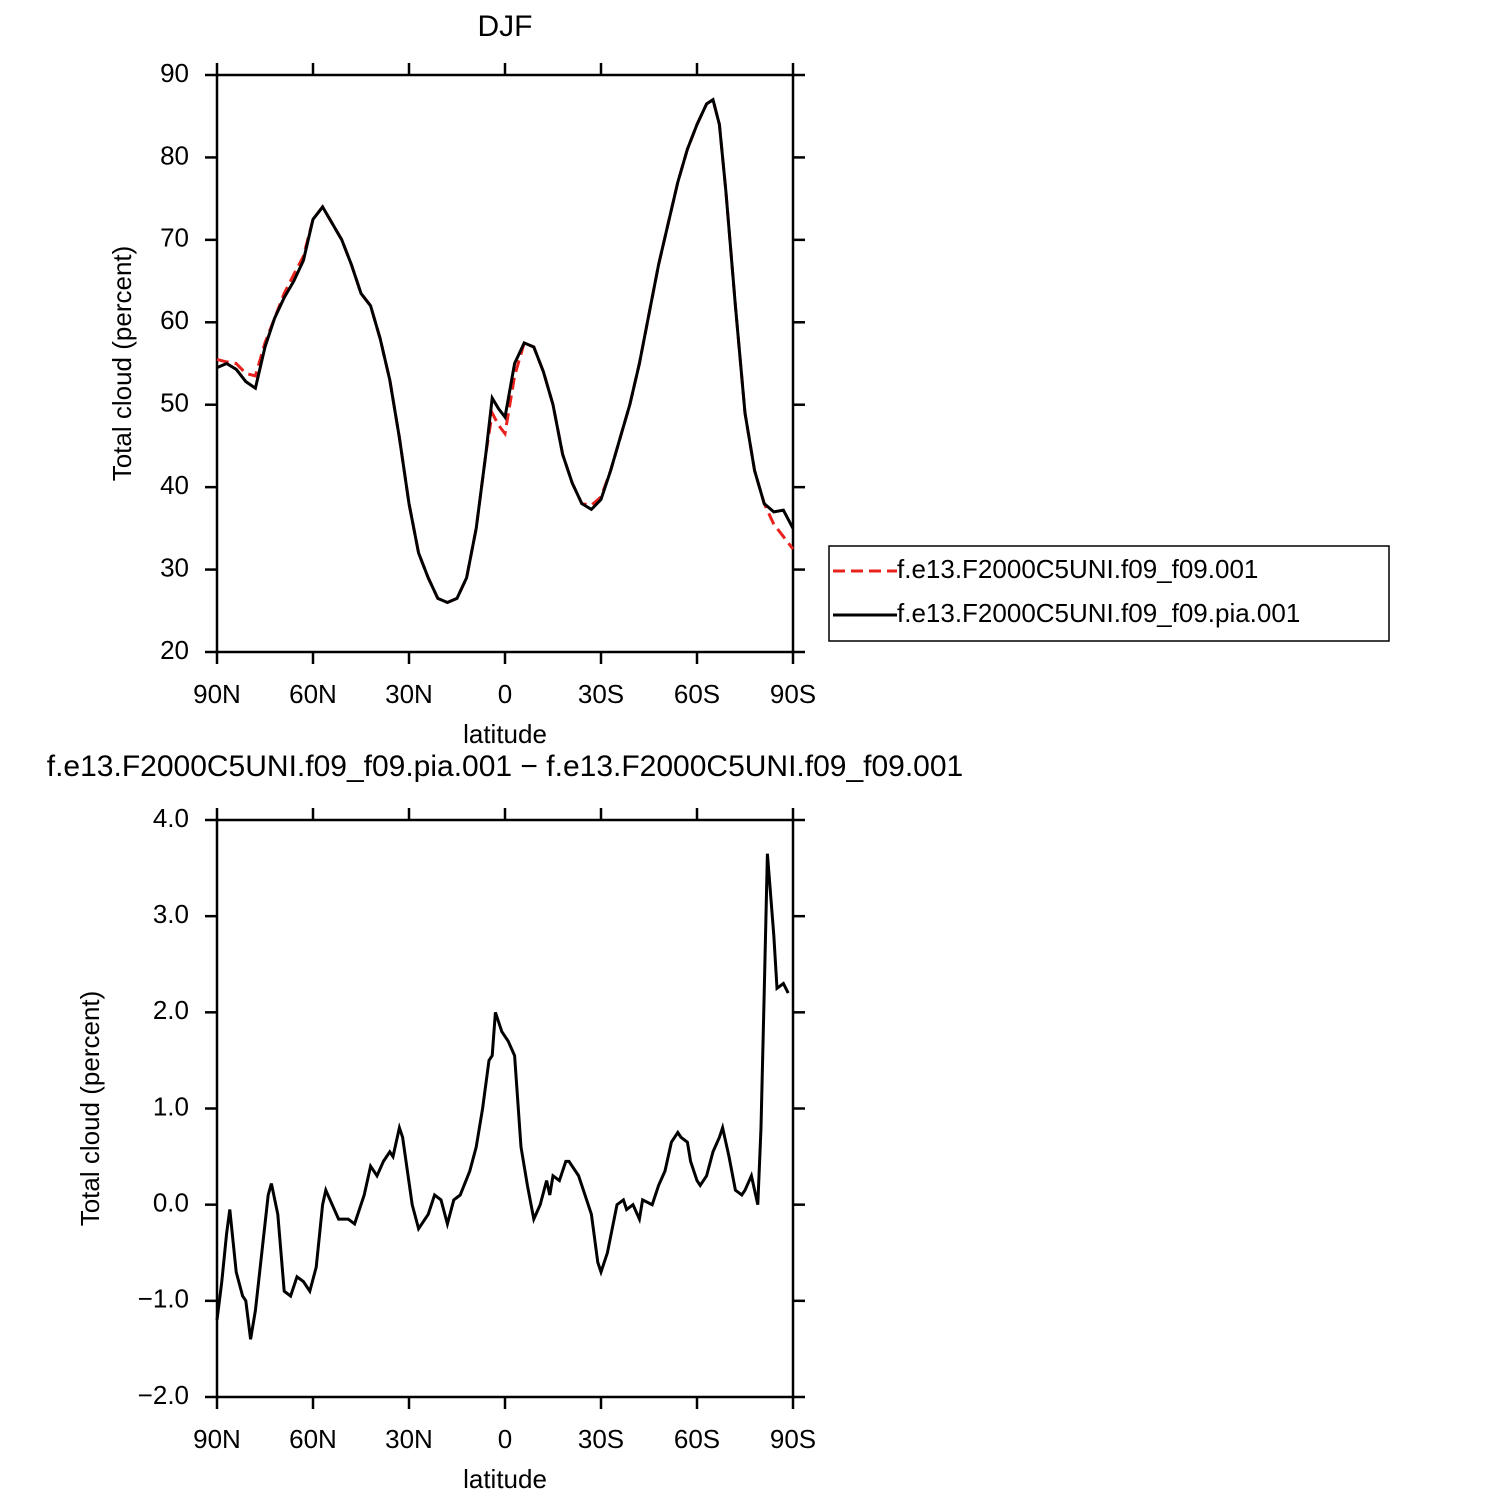  Describe the element at coordinates (174, 485) in the screenshot. I see `y-tick-label: 40` at that location.